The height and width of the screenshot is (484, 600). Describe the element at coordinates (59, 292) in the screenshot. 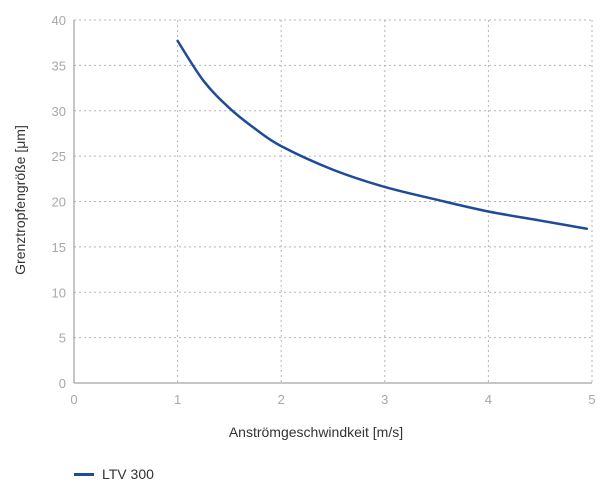

I see `y-tick-label: 10` at that location.